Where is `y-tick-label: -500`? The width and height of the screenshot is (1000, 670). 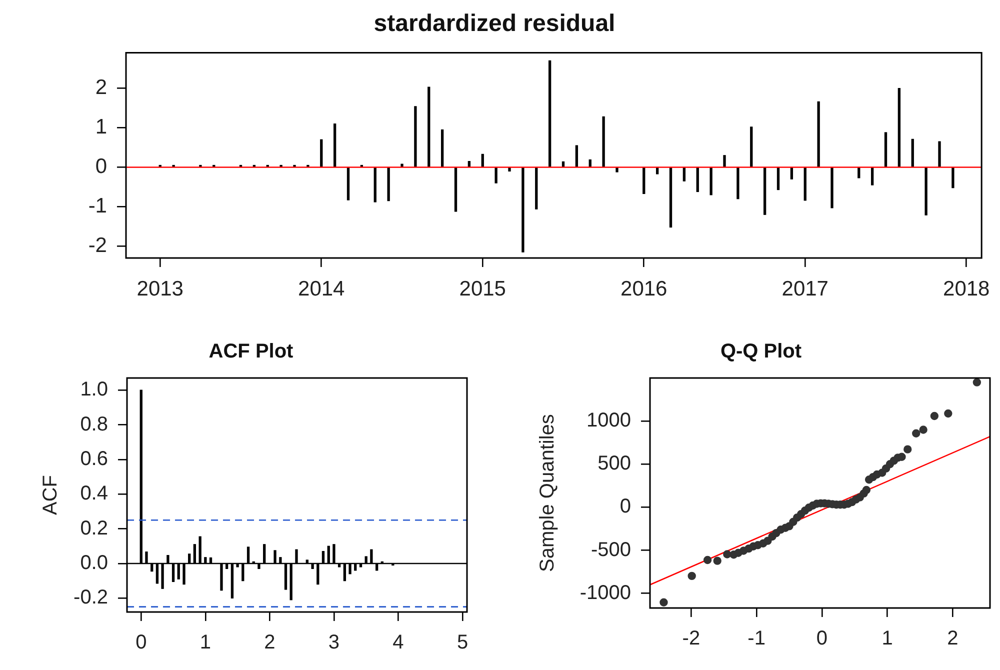 y-tick-label: -500 is located at coordinates (610, 549).